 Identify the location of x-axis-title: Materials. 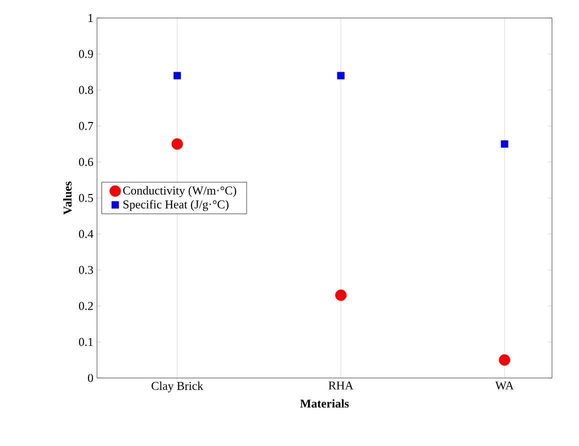
(324, 403).